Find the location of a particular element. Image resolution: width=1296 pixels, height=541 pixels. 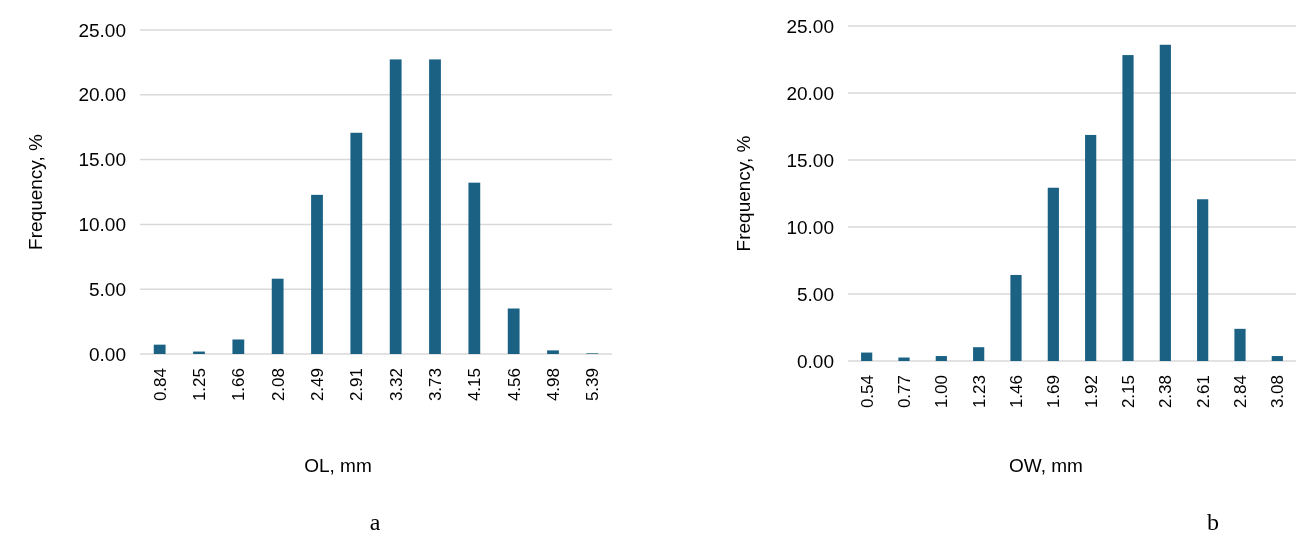

x-tick-label: 4.15 is located at coordinates (475, 385).